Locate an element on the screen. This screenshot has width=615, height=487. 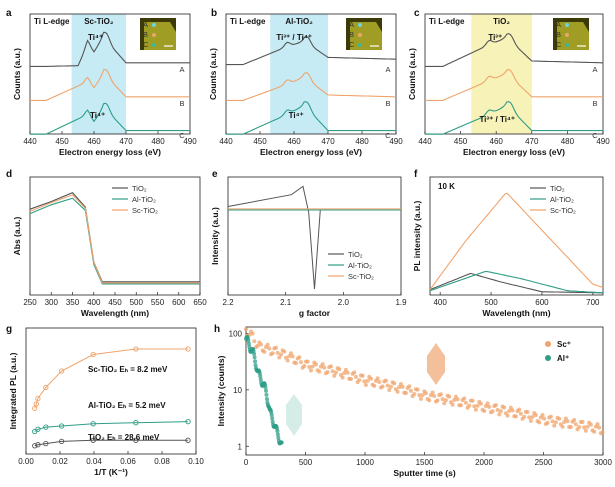
x-tick-label-g: 0.06 is located at coordinates (128, 461).